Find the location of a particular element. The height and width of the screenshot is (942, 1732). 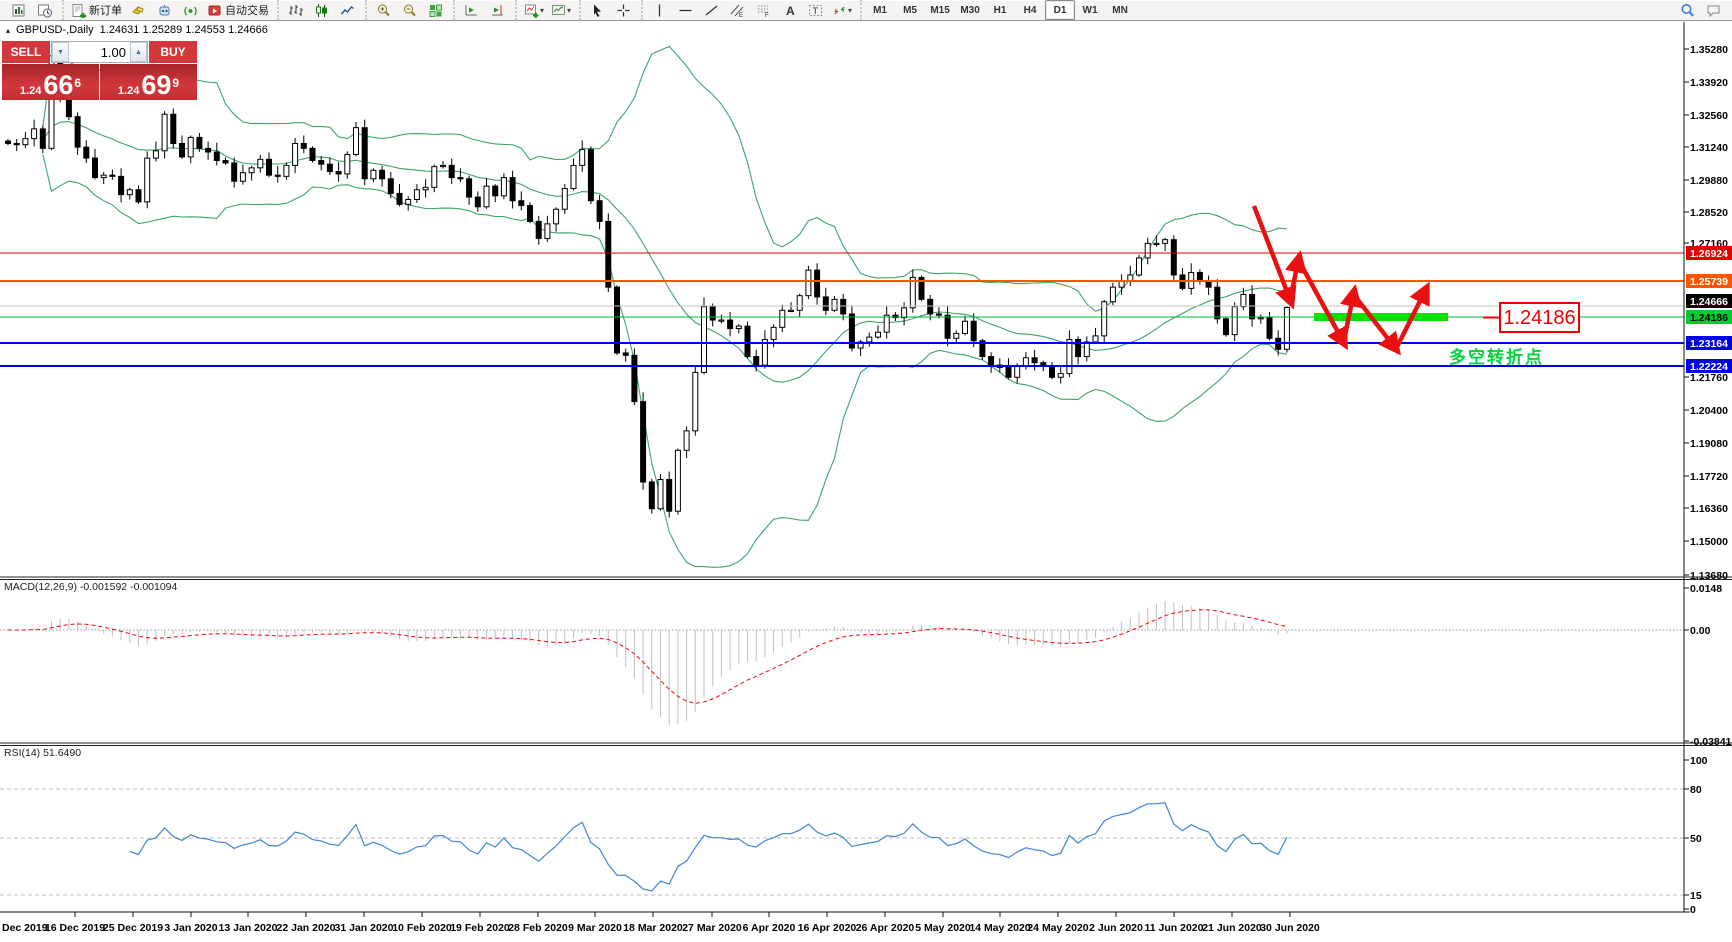

svg-text: 1.32560 is located at coordinates (1709, 116).